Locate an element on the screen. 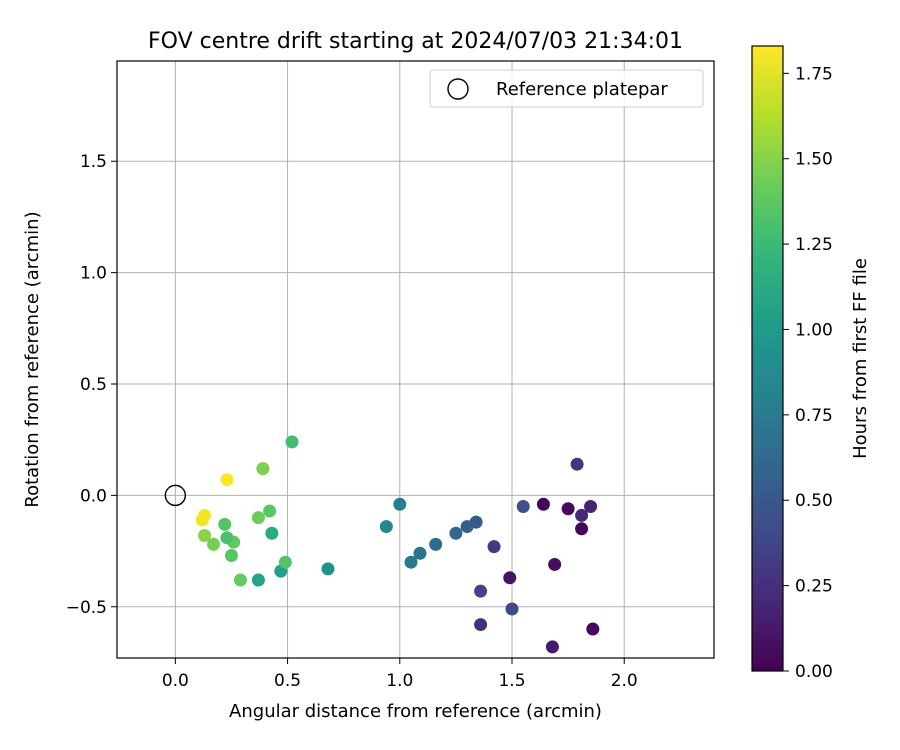  y-tick-label: −0.5 is located at coordinates (86, 608).